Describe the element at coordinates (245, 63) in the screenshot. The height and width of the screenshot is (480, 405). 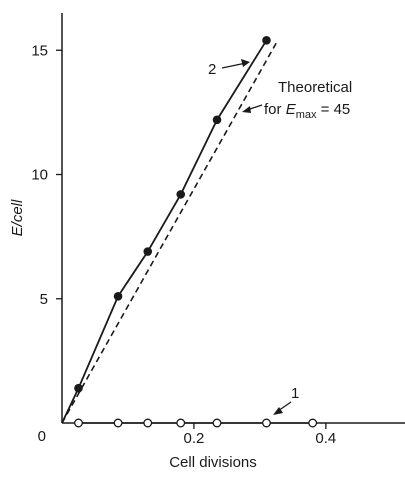
I see `series-2-arrowhead` at that location.